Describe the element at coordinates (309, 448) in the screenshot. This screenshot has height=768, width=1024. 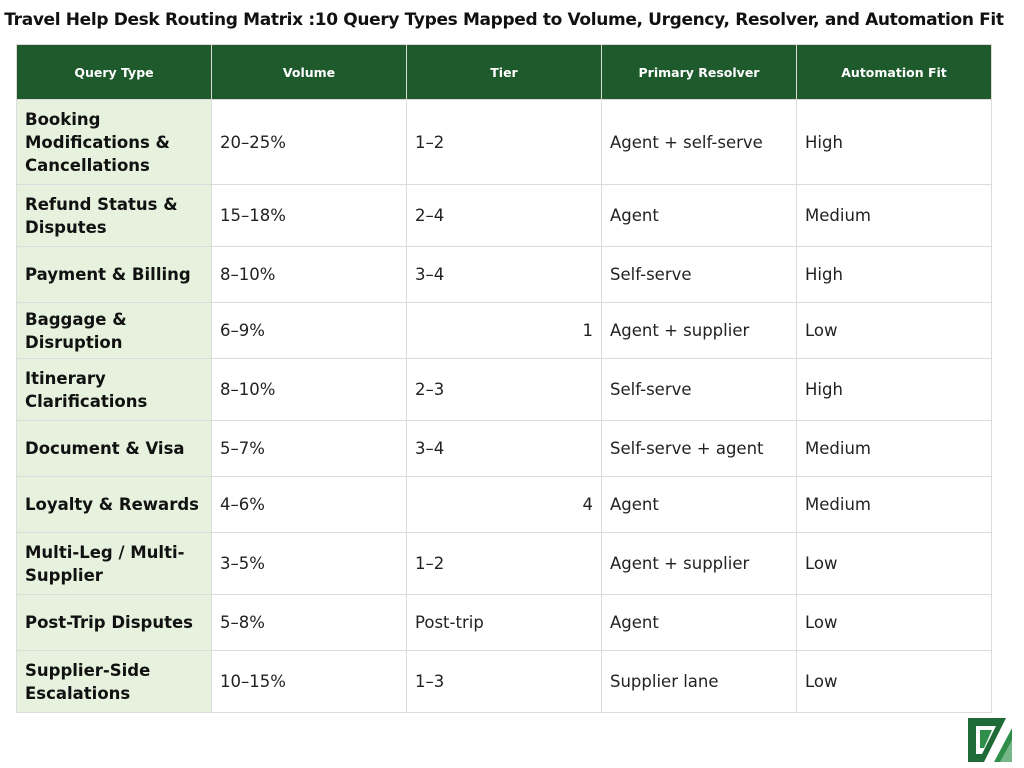
I see `volume-cell: 5–7%` at that location.